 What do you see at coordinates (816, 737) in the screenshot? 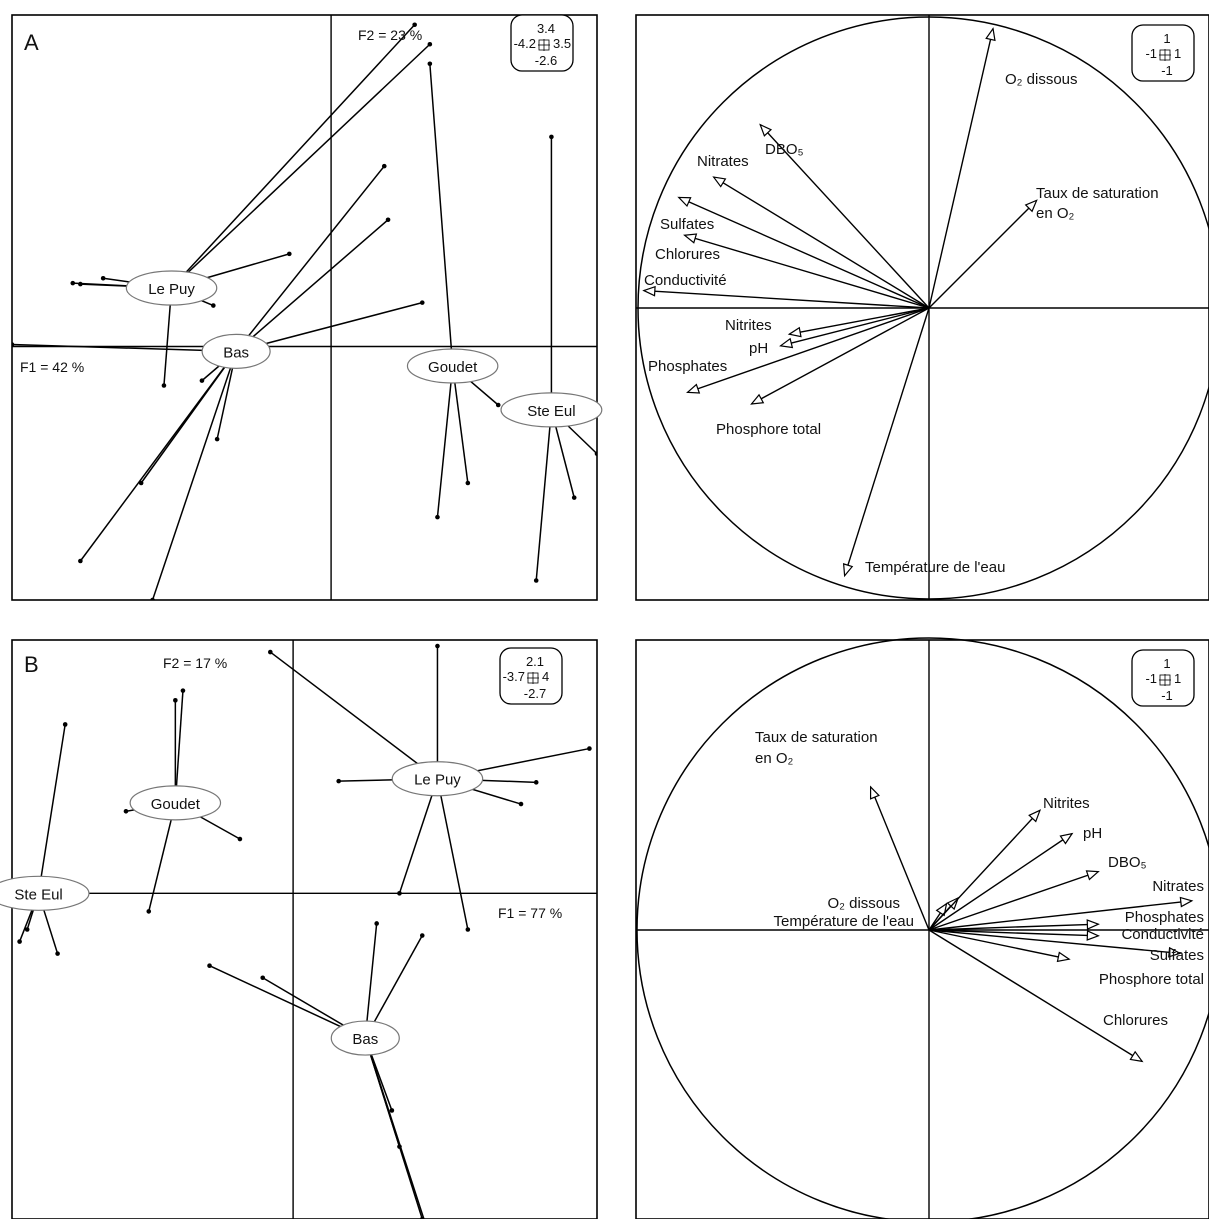
I see `variable-label: Taux de saturation` at bounding box center [816, 737].